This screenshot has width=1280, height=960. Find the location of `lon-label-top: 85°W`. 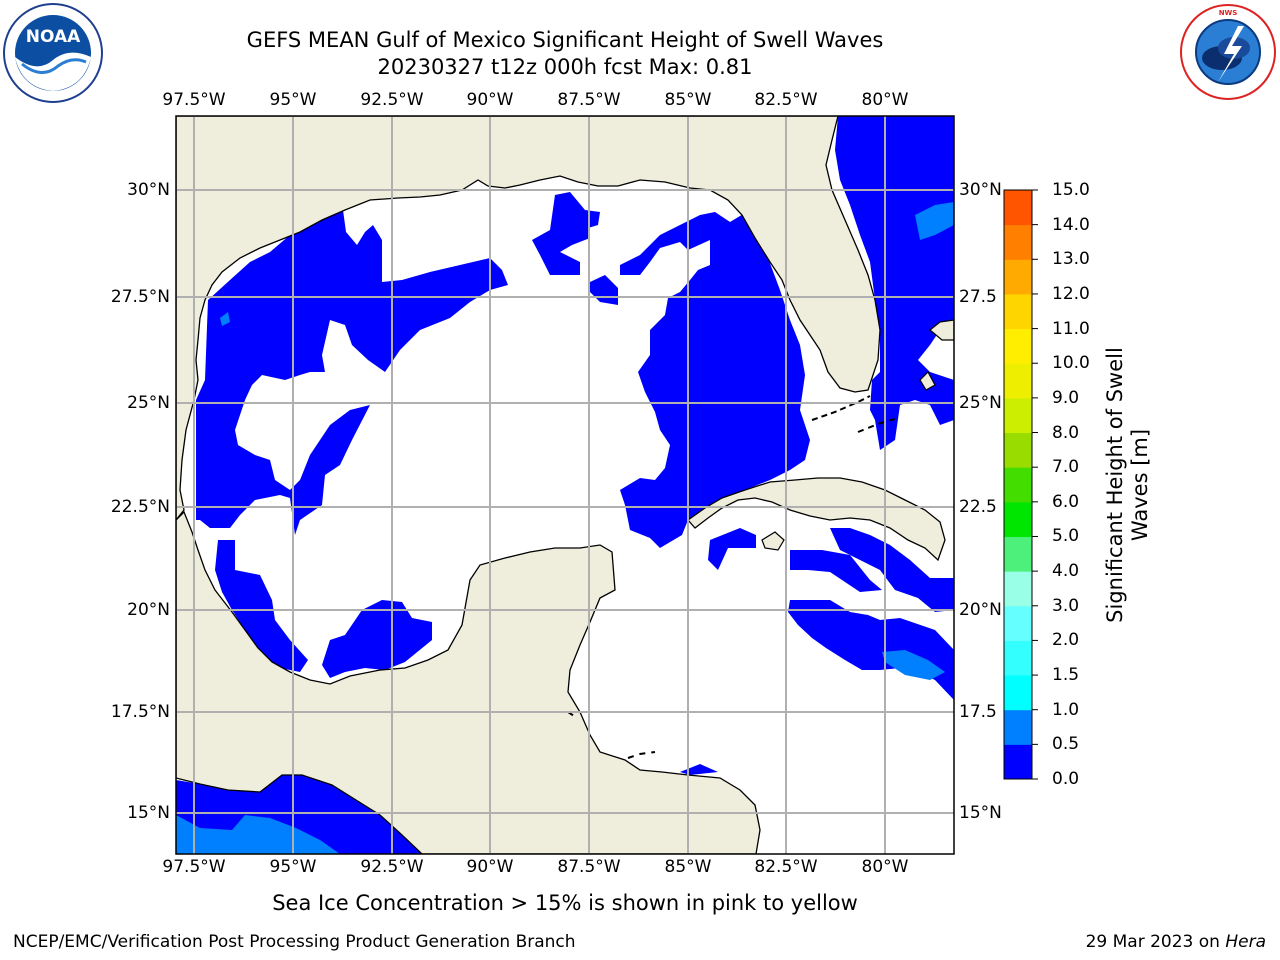

lon-label-top: 85°W is located at coordinates (688, 100).